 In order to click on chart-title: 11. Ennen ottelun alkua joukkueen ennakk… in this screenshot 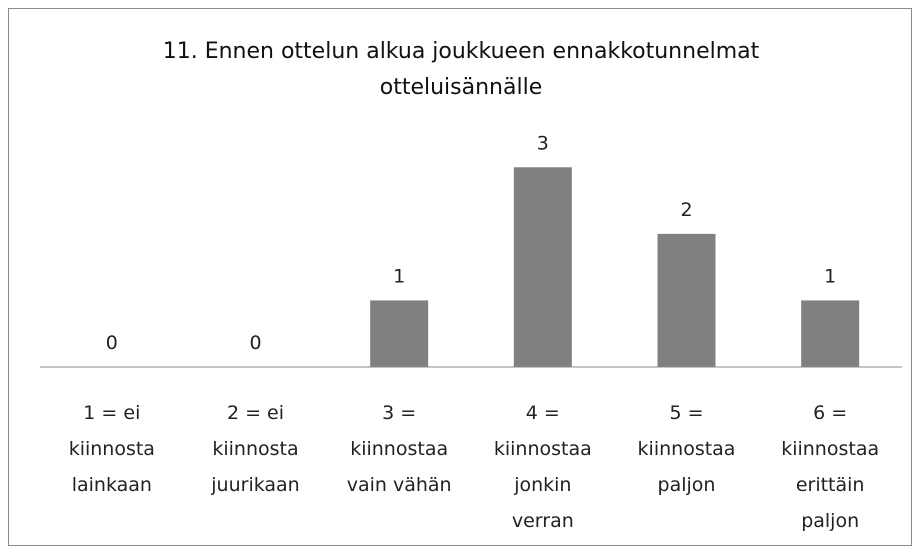, I will do `click(461, 69)`.